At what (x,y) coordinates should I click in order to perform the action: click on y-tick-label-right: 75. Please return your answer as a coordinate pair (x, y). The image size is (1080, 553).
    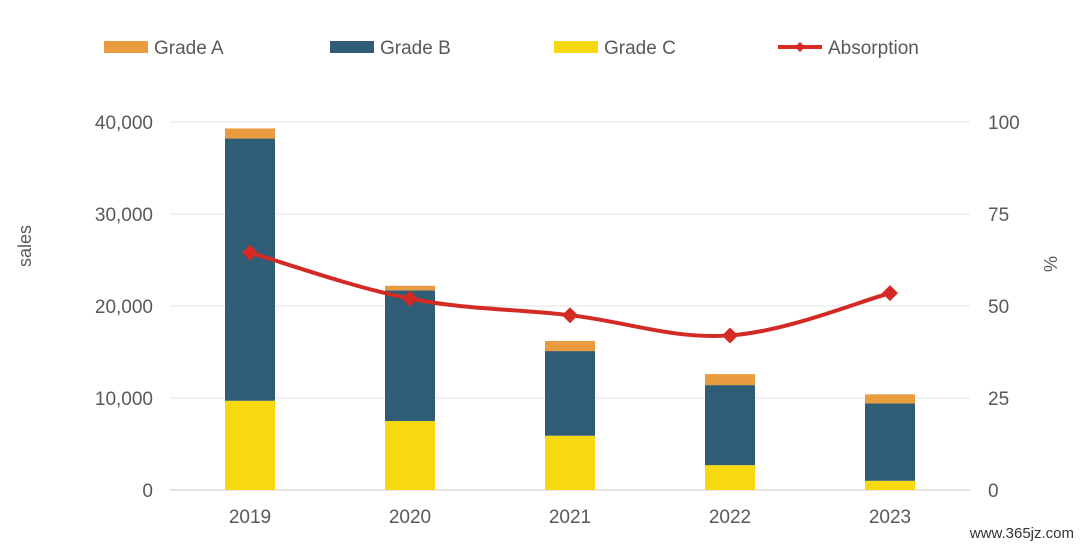
    Looking at the image, I should click on (998, 215).